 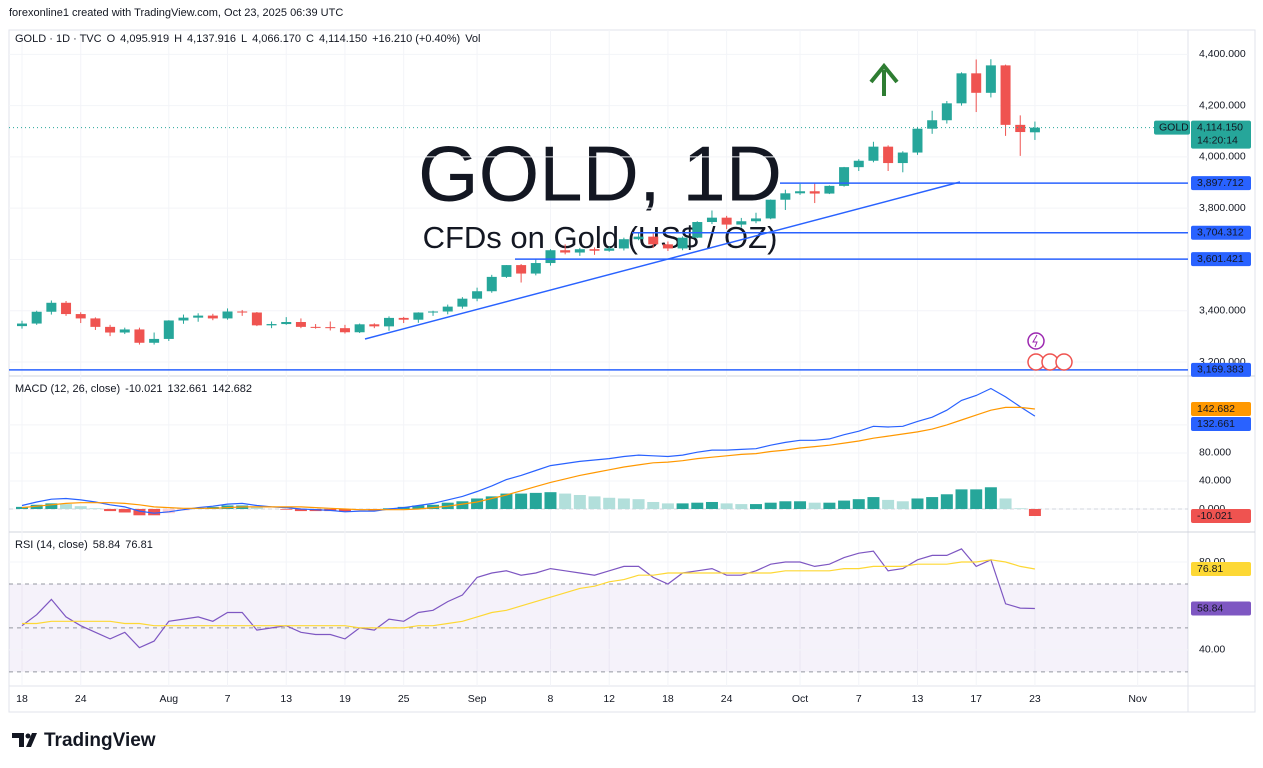 What do you see at coordinates (67, 389) in the screenshot?
I see `legend-text: MACD (12, 26, close)` at bounding box center [67, 389].